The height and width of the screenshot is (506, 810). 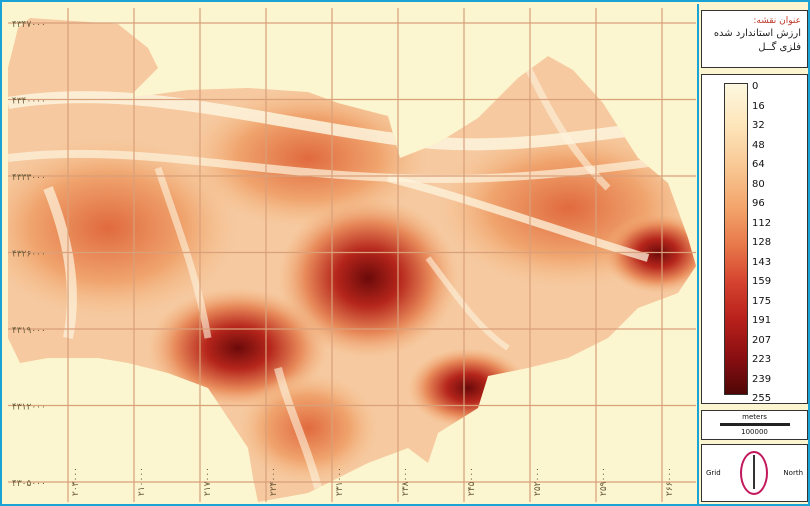 What do you see at coordinates (76, 481) in the screenshot?
I see `grid-label-x: ۲۰۳۰۰۰` at bounding box center [76, 481].